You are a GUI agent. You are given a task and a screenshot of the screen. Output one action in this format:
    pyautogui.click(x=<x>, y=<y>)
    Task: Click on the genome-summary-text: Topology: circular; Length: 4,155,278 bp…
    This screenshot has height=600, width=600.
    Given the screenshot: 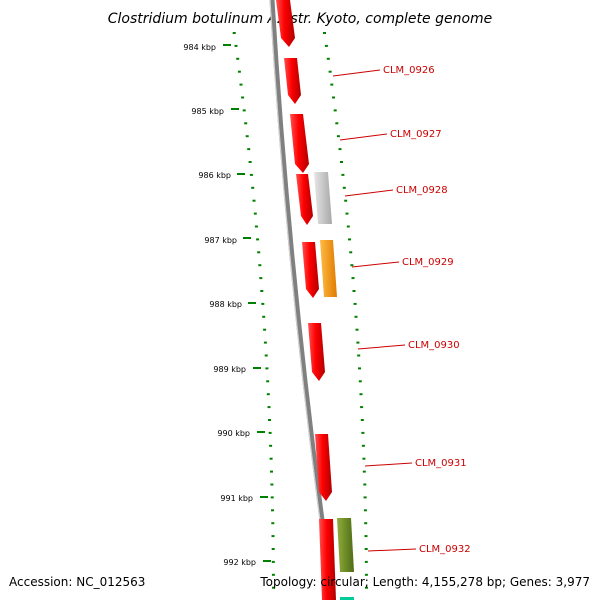 What is the action you would take?
    pyautogui.click(x=424, y=582)
    